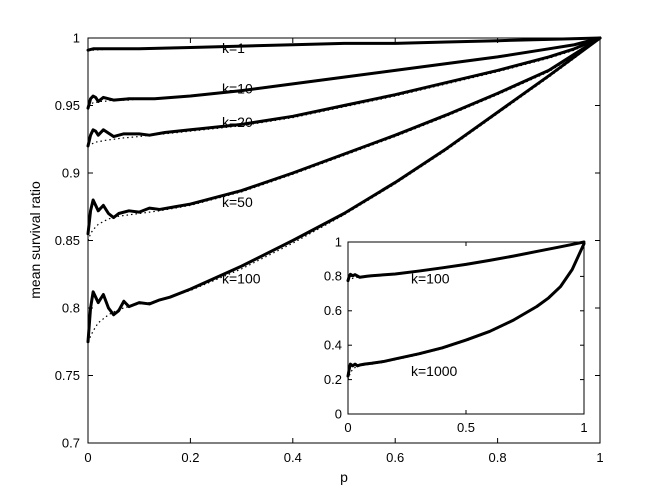  I want to click on main-y-tick-label: 0.7, so click(71, 443).